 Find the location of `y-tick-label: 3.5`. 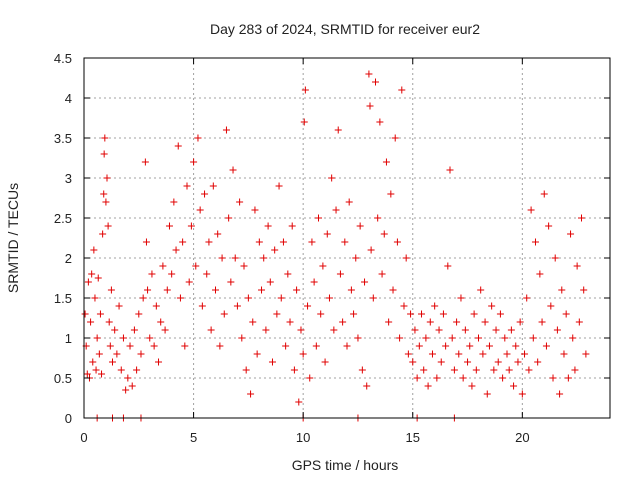

y-tick-label: 3.5 is located at coordinates (63, 138).